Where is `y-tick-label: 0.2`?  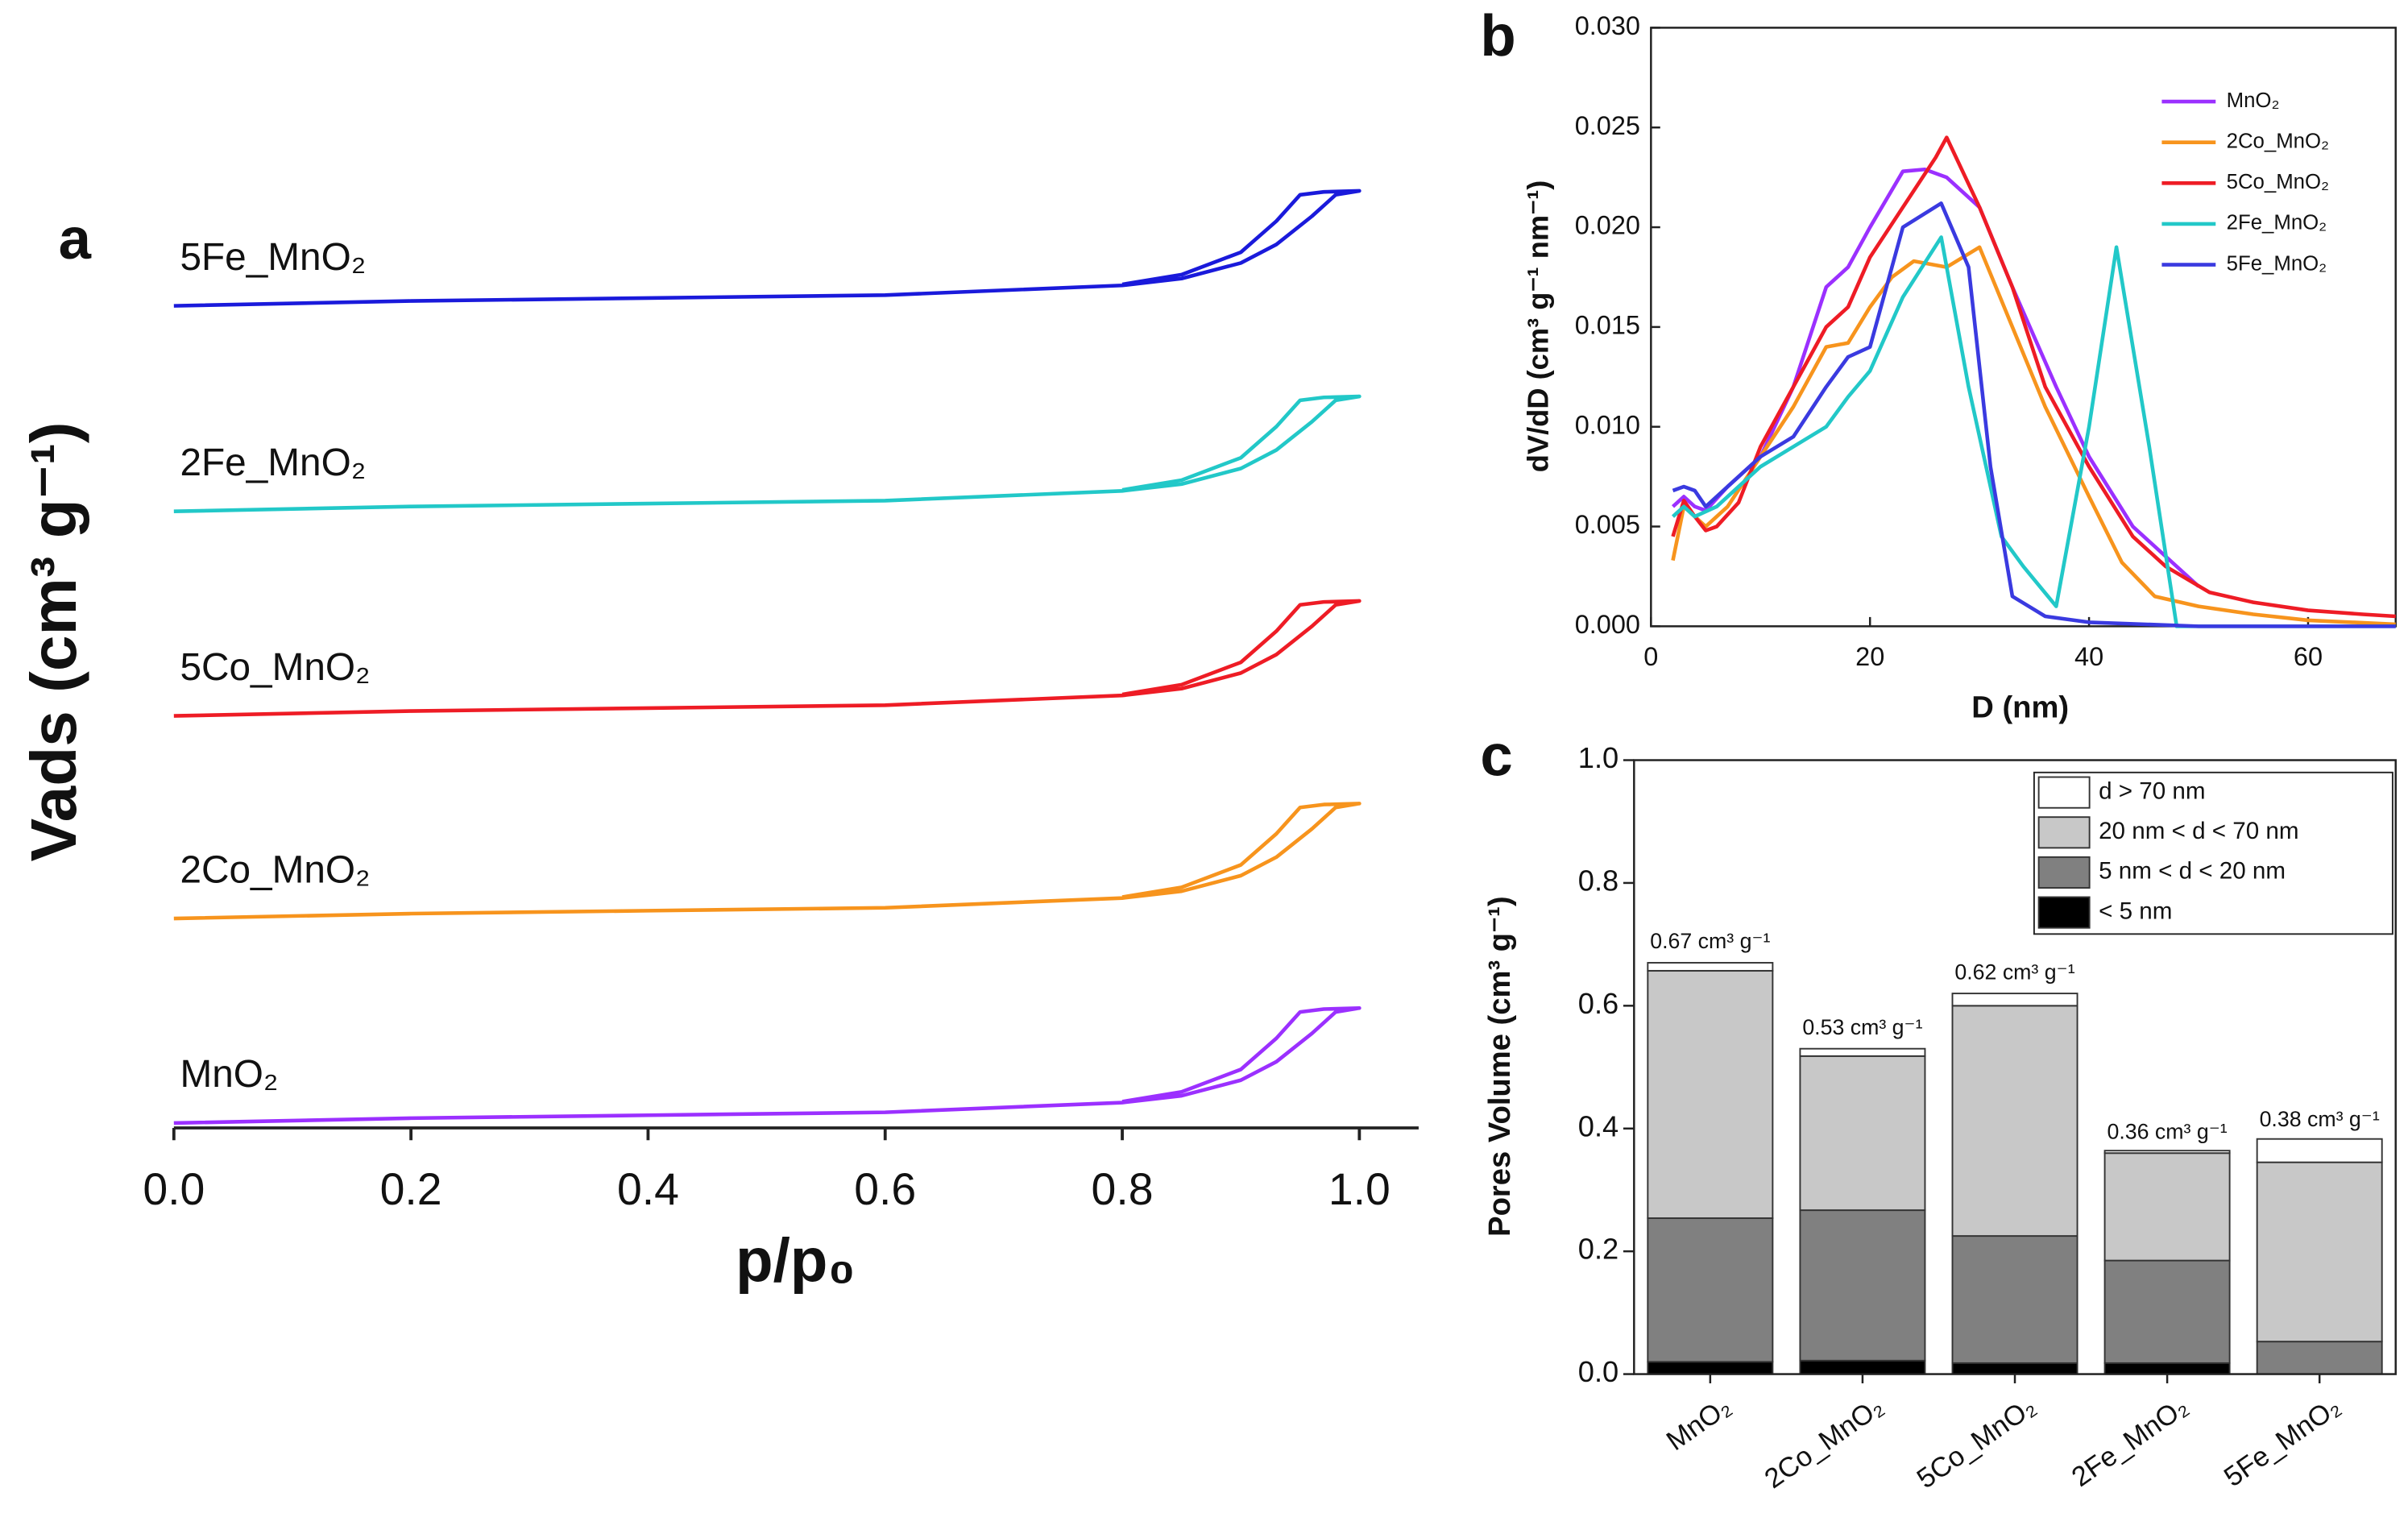
y-tick-label: 0.2 is located at coordinates (1598, 1250).